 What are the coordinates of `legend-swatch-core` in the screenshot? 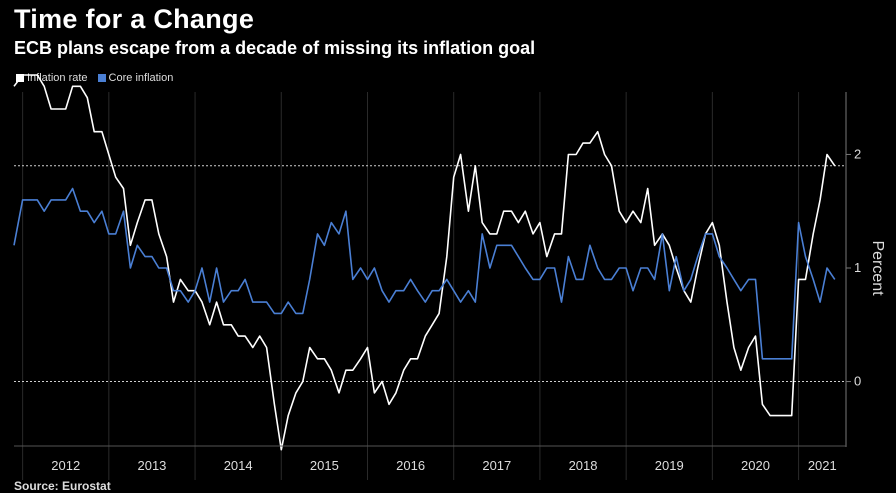 It's located at (101, 78).